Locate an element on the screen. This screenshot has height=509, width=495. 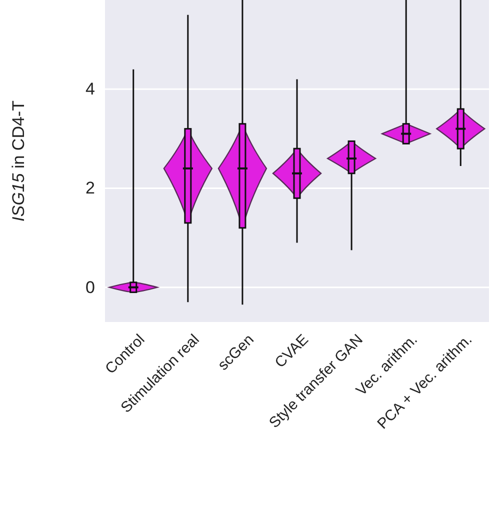
y-tick-label: 2 is located at coordinates (90, 188).